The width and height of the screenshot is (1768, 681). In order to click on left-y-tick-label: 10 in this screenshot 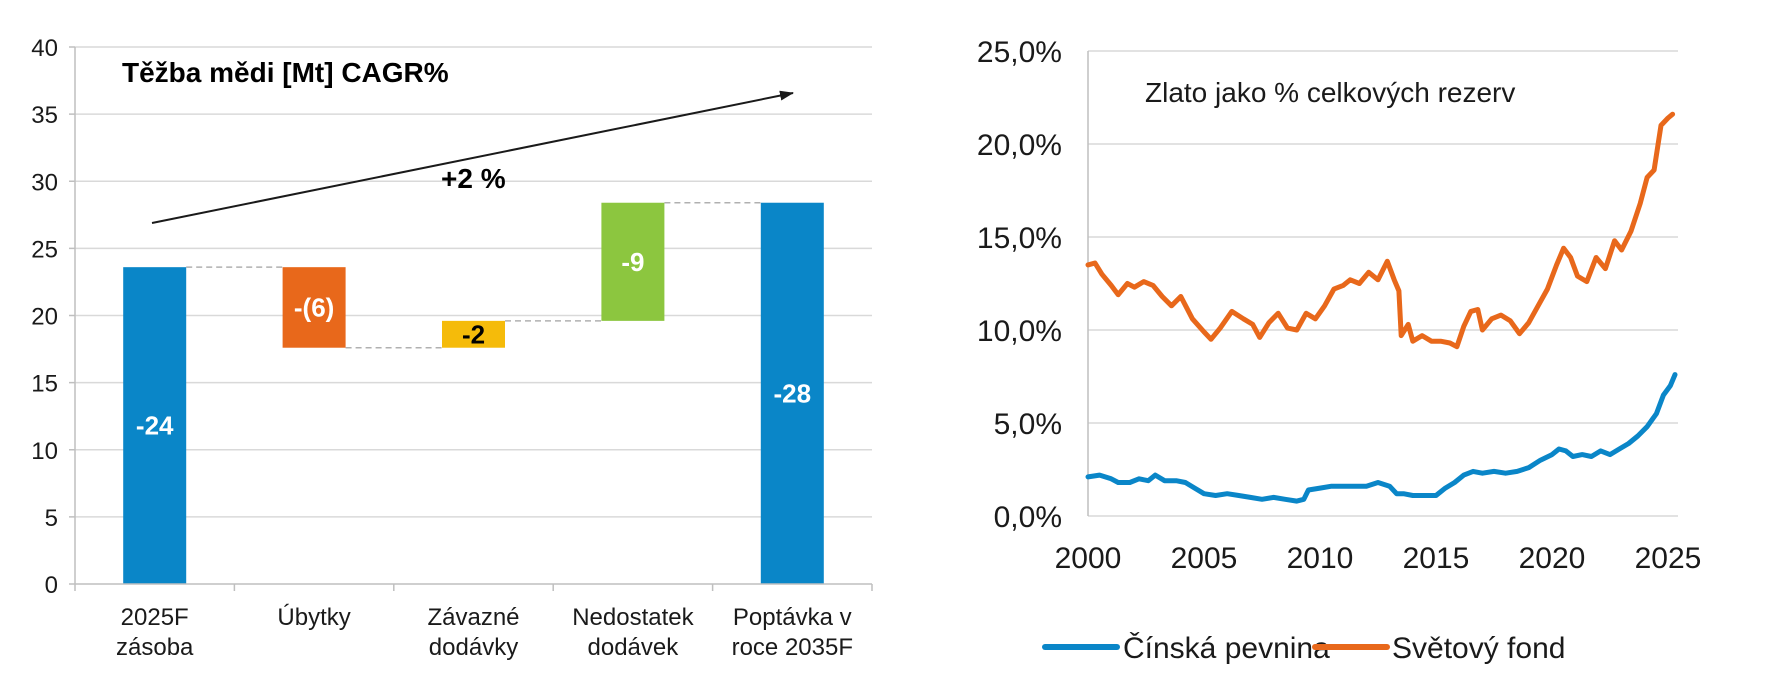, I will do `click(44, 451)`.